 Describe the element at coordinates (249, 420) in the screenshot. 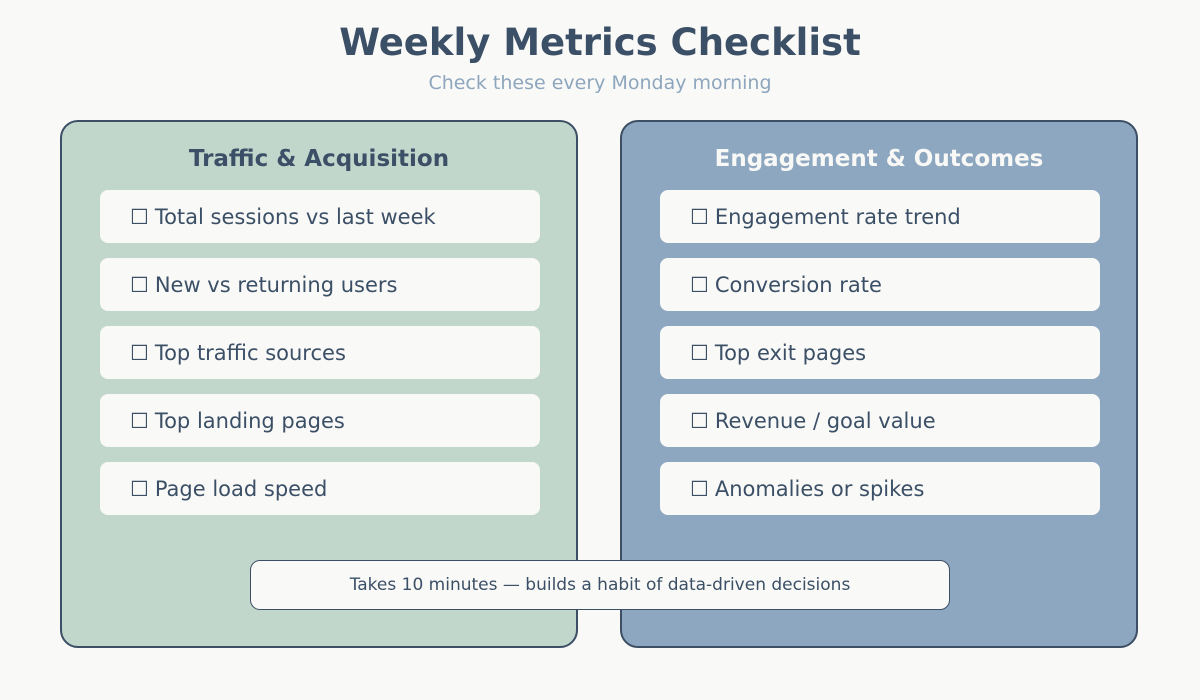

I see `checklist-item-label: Top landing pages` at that location.